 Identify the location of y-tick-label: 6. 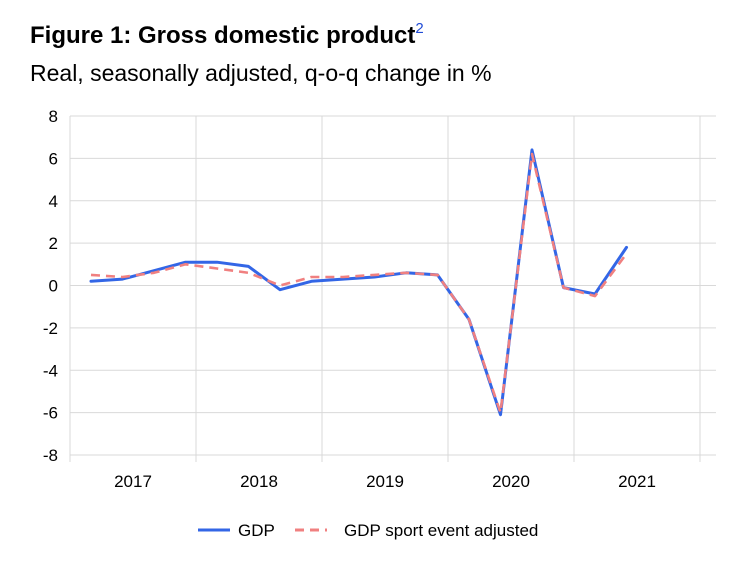
(53, 158).